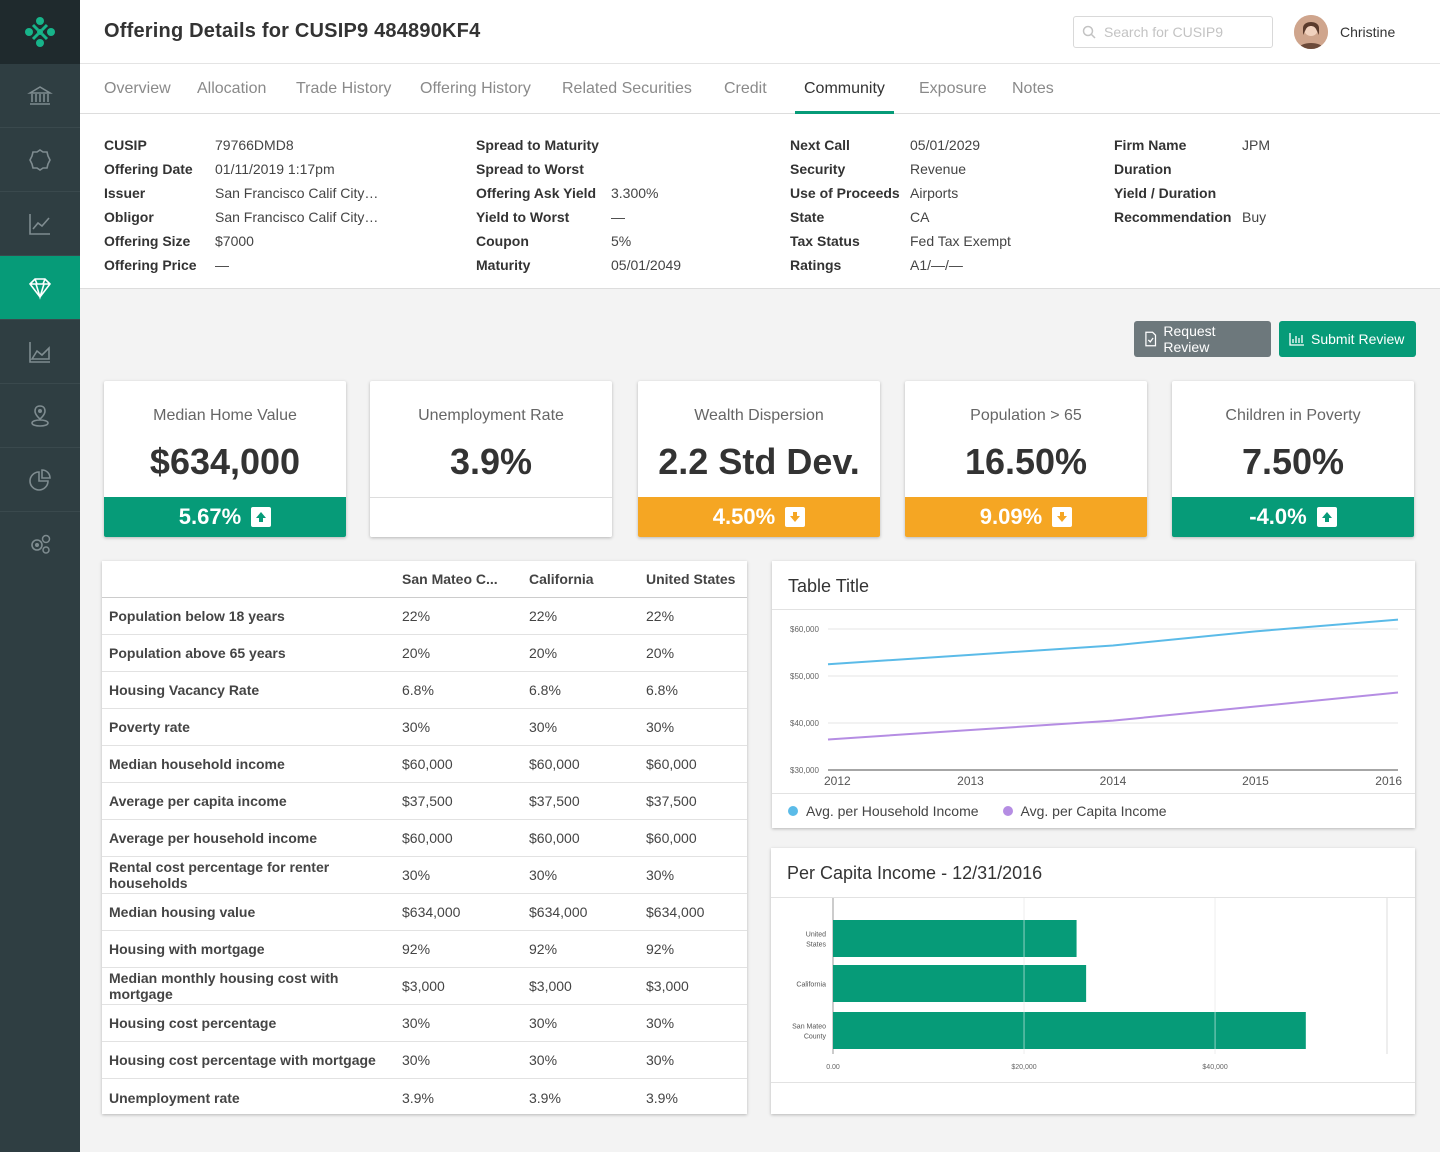 The height and width of the screenshot is (1152, 1440). Describe the element at coordinates (475, 88) in the screenshot. I see `tab-offering-history: Offering History` at that location.